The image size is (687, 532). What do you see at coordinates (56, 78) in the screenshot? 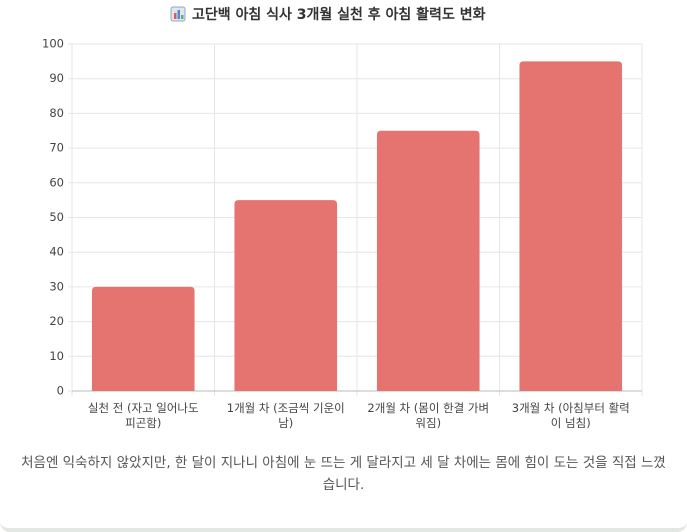
I see `y-tick-label: 90` at bounding box center [56, 78].